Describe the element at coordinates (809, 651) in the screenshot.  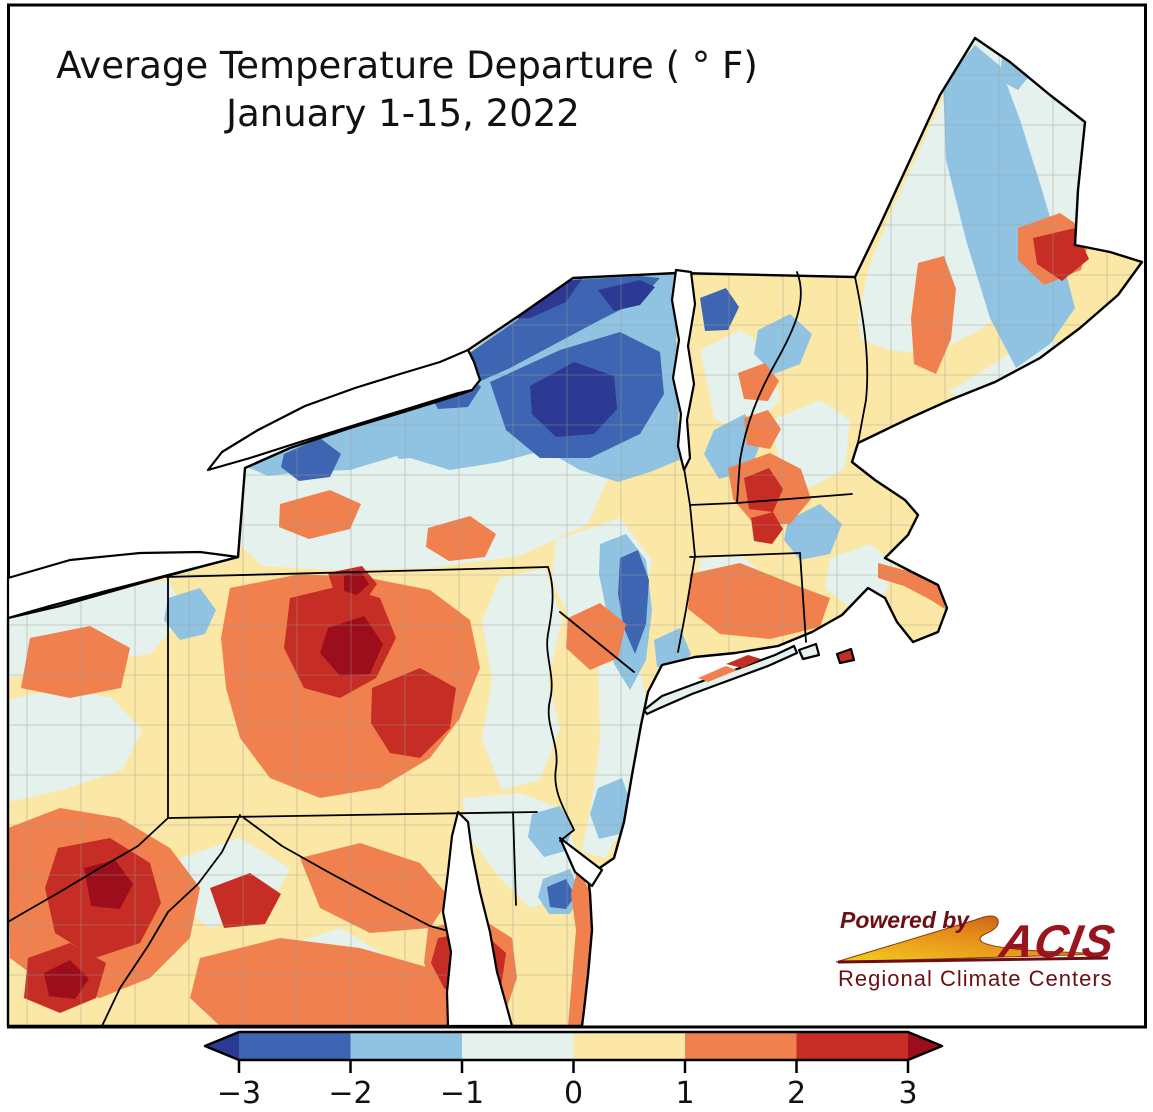
I see `marthas-vineyard` at that location.